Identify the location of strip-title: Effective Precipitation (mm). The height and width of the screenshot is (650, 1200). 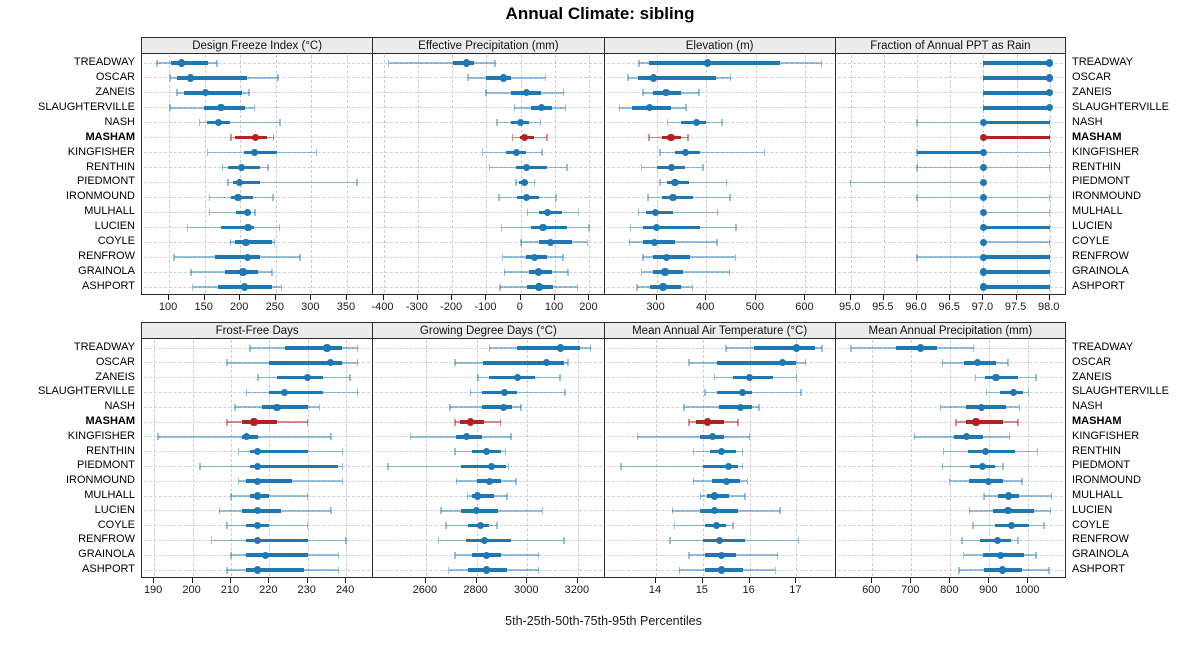
(488, 45).